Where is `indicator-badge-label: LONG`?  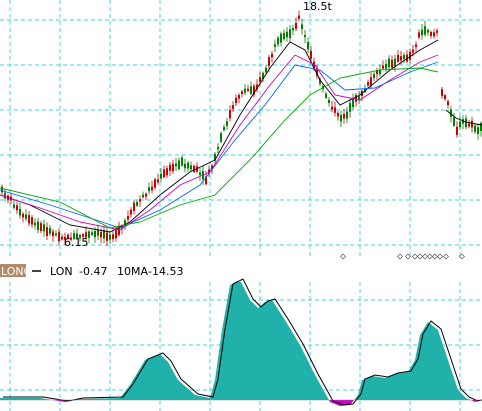 indicator-badge-label: LONG is located at coordinates (16, 271).